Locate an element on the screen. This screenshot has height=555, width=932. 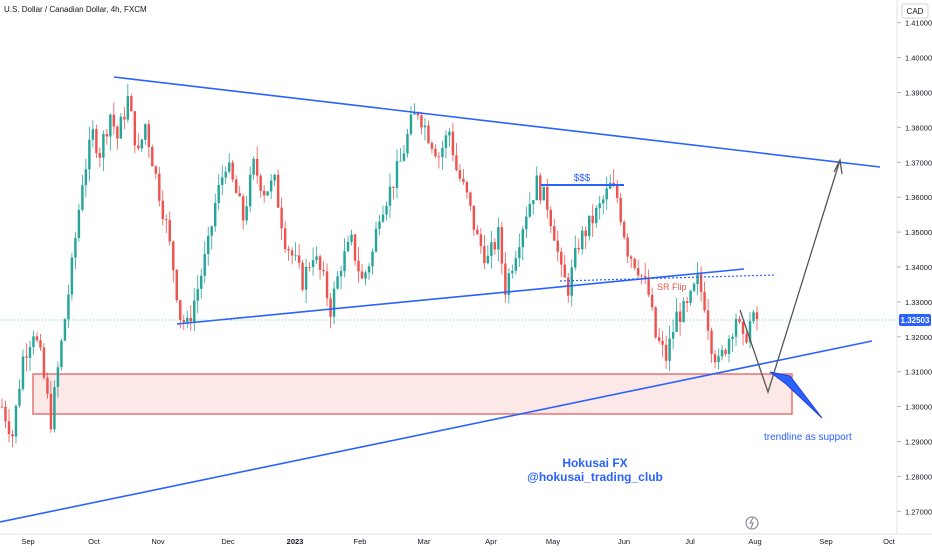
lightning-glyph is located at coordinates (751, 523).